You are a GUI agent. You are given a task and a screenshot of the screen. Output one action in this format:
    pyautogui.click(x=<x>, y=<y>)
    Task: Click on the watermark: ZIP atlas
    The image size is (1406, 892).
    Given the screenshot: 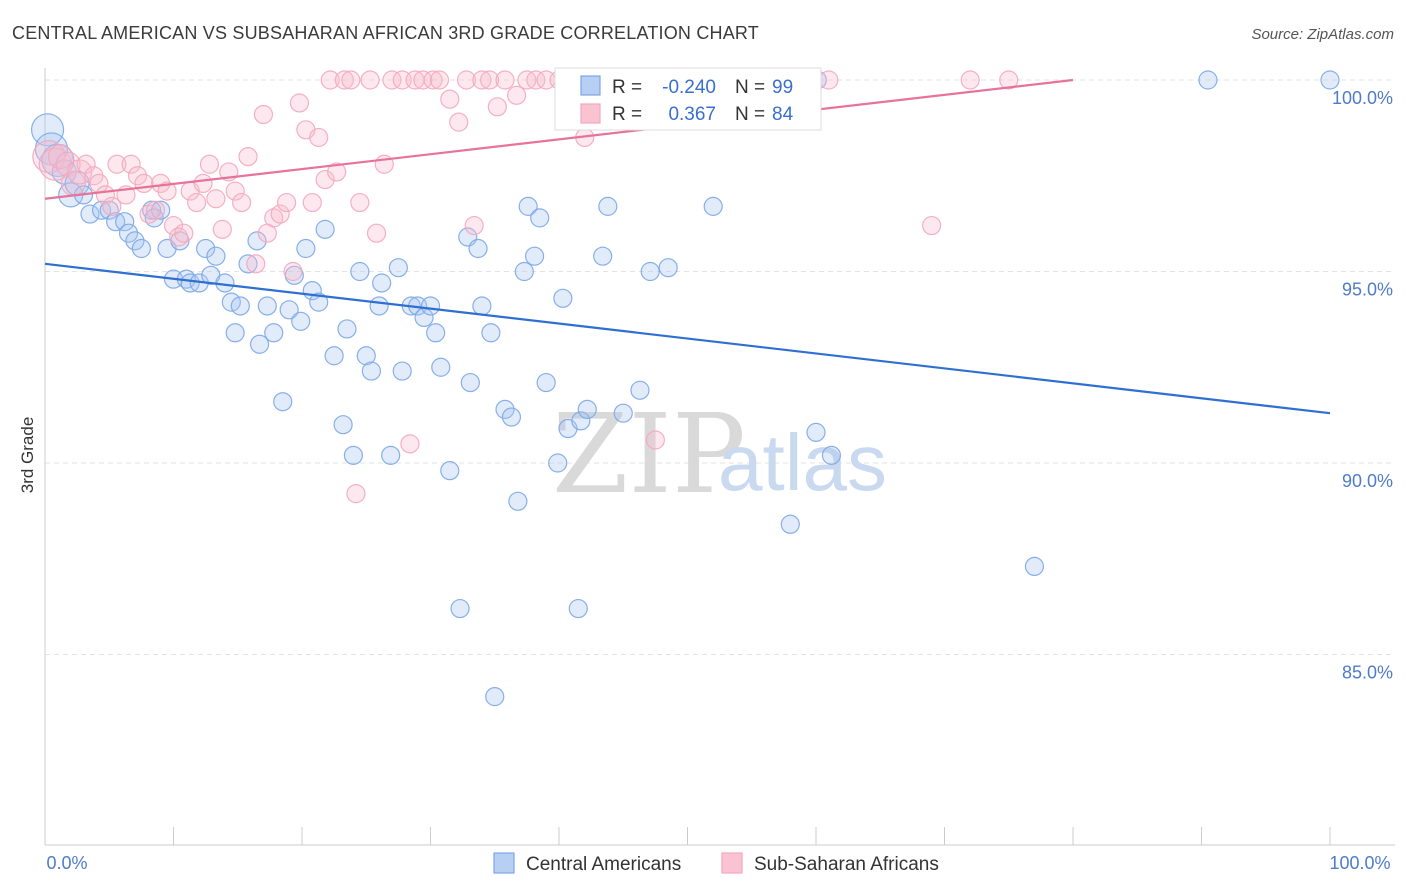 What is the action you would take?
    pyautogui.click(x=719, y=454)
    